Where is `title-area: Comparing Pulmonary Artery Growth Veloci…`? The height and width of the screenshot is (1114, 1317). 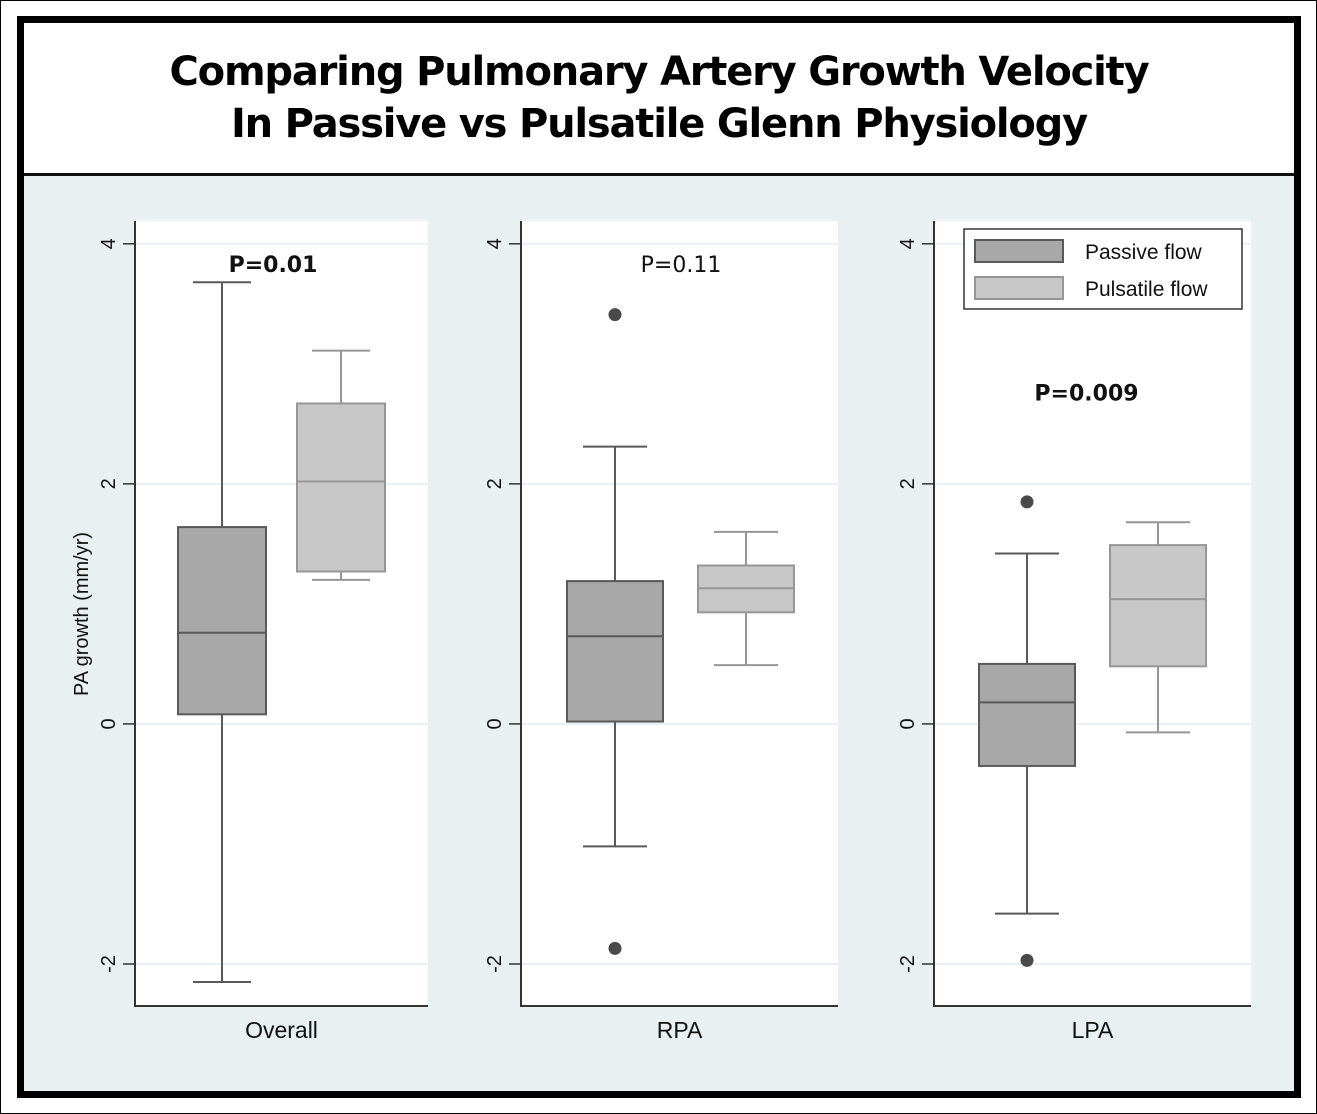
title-area: Comparing Pulmonary Artery Growth Veloci… is located at coordinates (659, 99).